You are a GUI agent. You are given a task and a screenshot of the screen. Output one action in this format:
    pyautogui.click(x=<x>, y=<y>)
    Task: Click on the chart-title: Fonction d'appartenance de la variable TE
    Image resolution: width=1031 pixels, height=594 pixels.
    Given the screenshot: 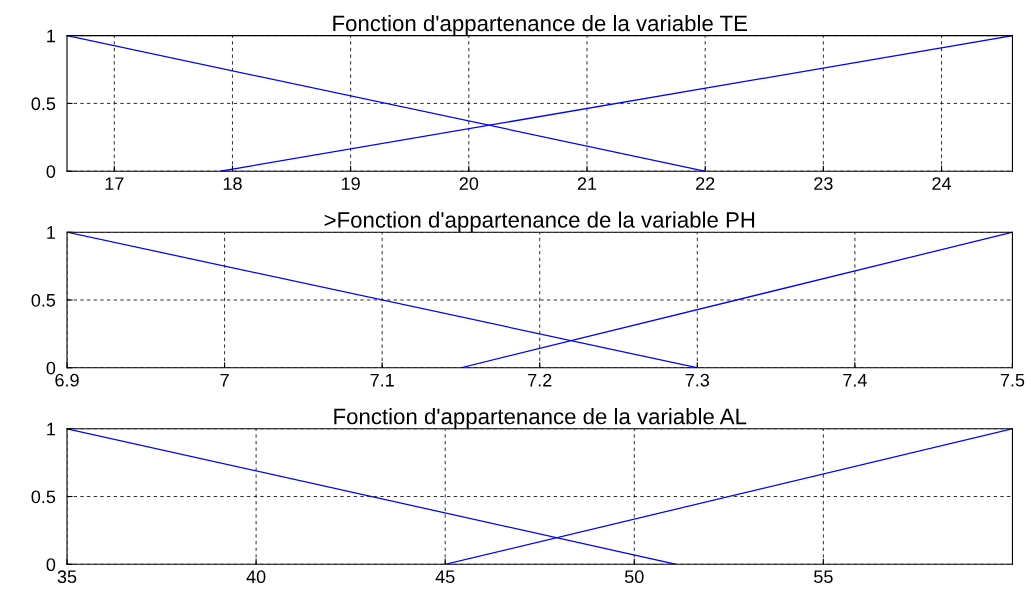 What is the action you would take?
    pyautogui.click(x=540, y=25)
    